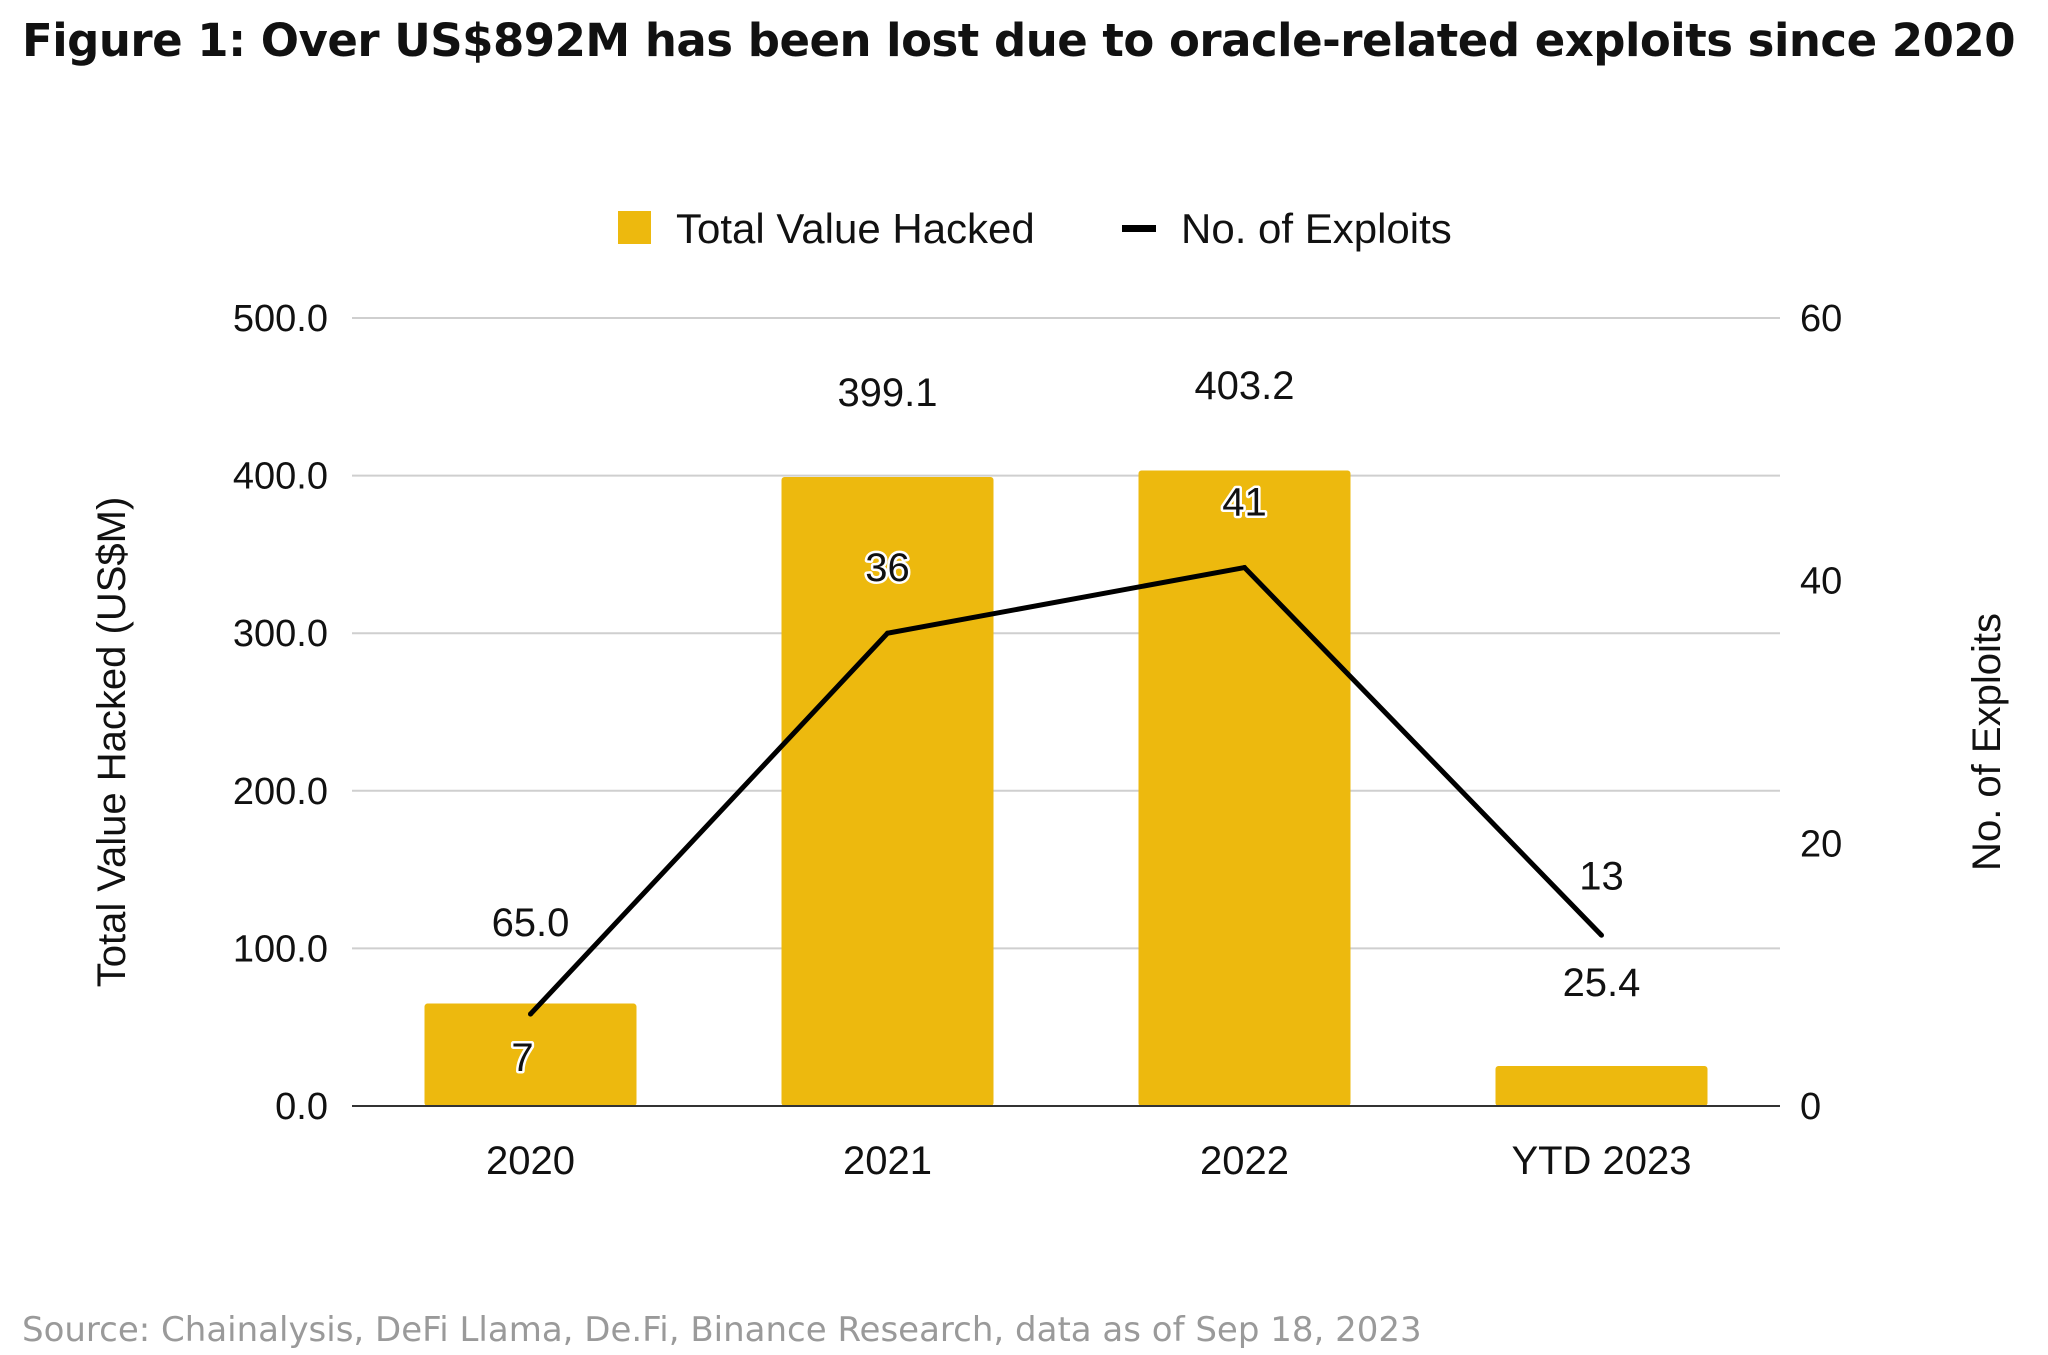  What do you see at coordinates (531, 923) in the screenshot?
I see `bar-value-label: 65.0` at bounding box center [531, 923].